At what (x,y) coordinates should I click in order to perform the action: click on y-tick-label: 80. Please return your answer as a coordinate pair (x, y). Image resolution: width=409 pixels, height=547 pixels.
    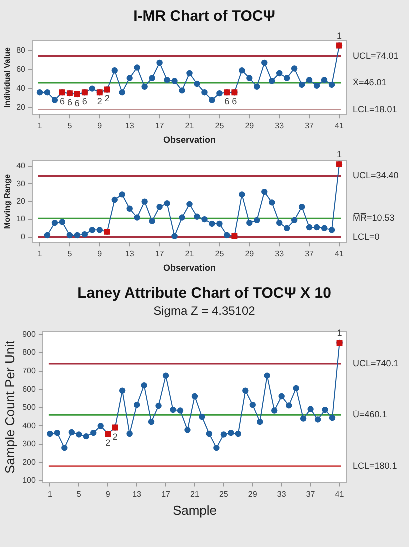
    Looking at the image, I should click on (21, 50).